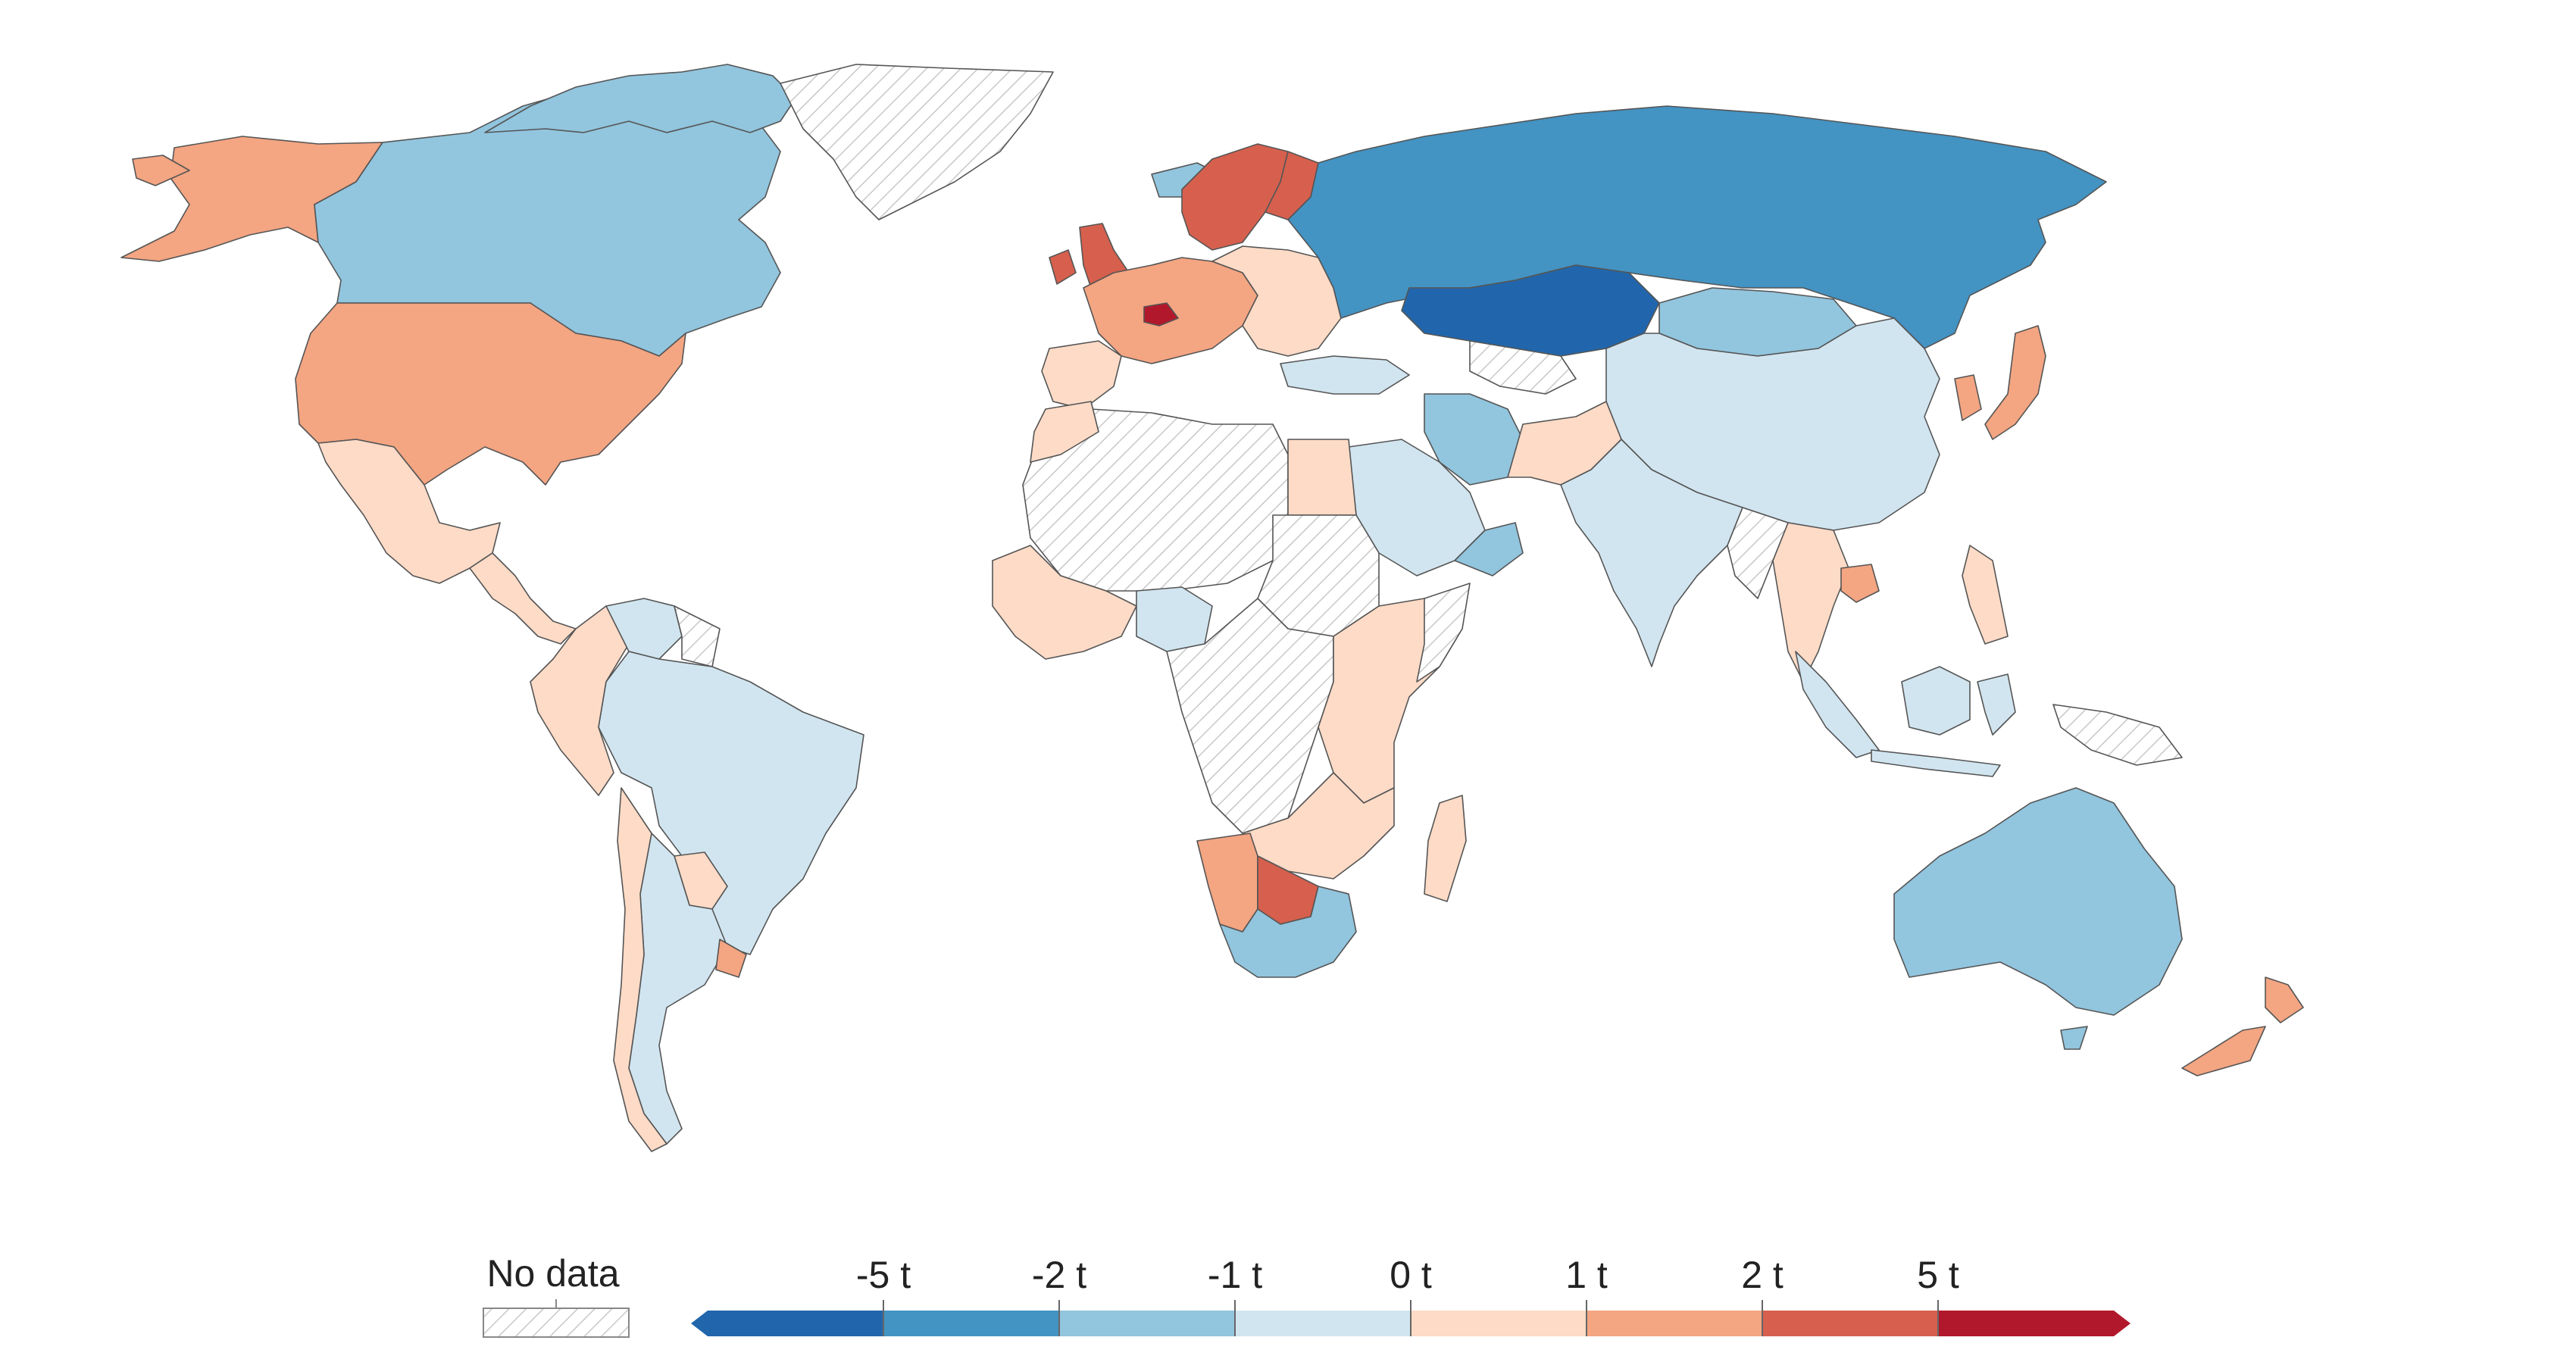 The width and height of the screenshot is (2576, 1356). What do you see at coordinates (1489, 549) in the screenshot?
I see `region-oman` at bounding box center [1489, 549].